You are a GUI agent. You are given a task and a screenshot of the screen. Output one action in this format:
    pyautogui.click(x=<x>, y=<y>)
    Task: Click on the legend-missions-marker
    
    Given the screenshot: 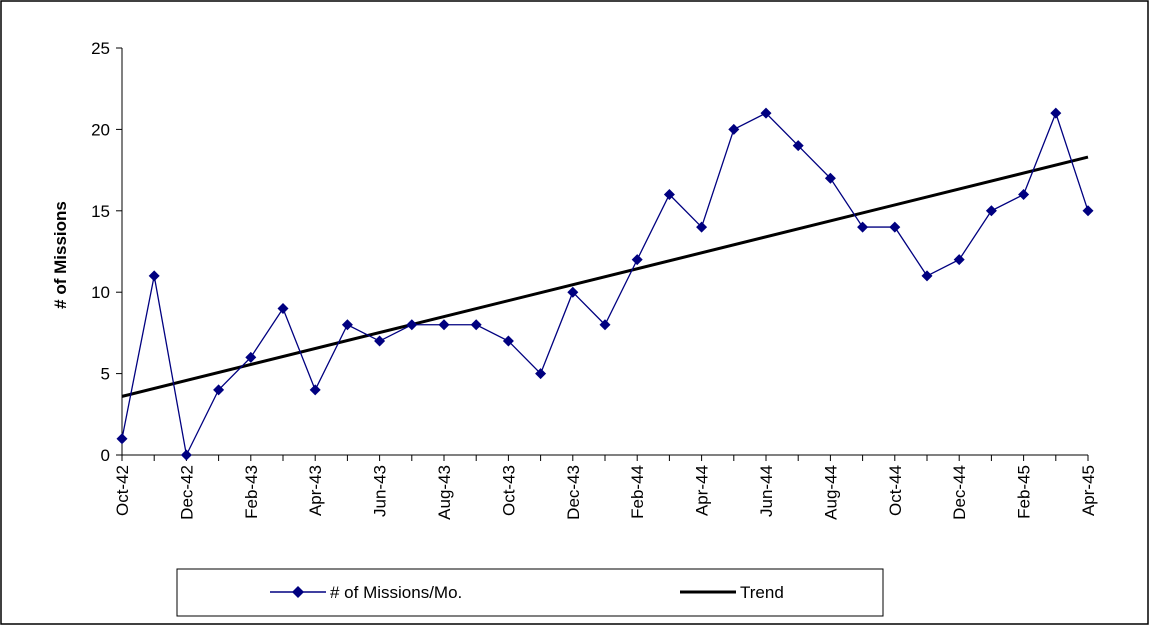 What is the action you would take?
    pyautogui.click(x=298, y=592)
    